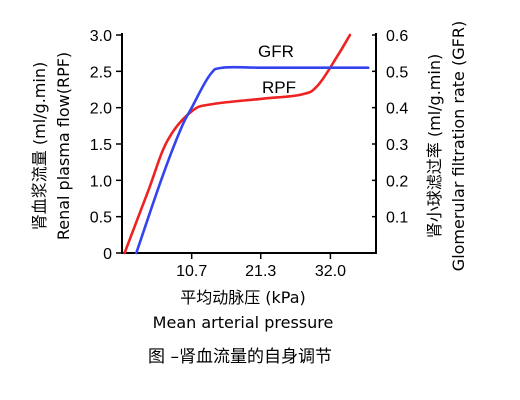  What do you see at coordinates (243, 297) in the screenshot?
I see `x-axis-title: 平均动脉压 (kPa)` at bounding box center [243, 297].